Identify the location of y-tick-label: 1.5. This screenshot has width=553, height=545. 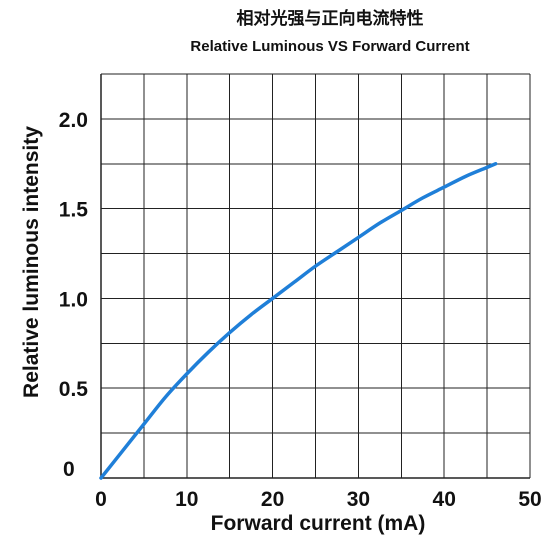
(74, 210).